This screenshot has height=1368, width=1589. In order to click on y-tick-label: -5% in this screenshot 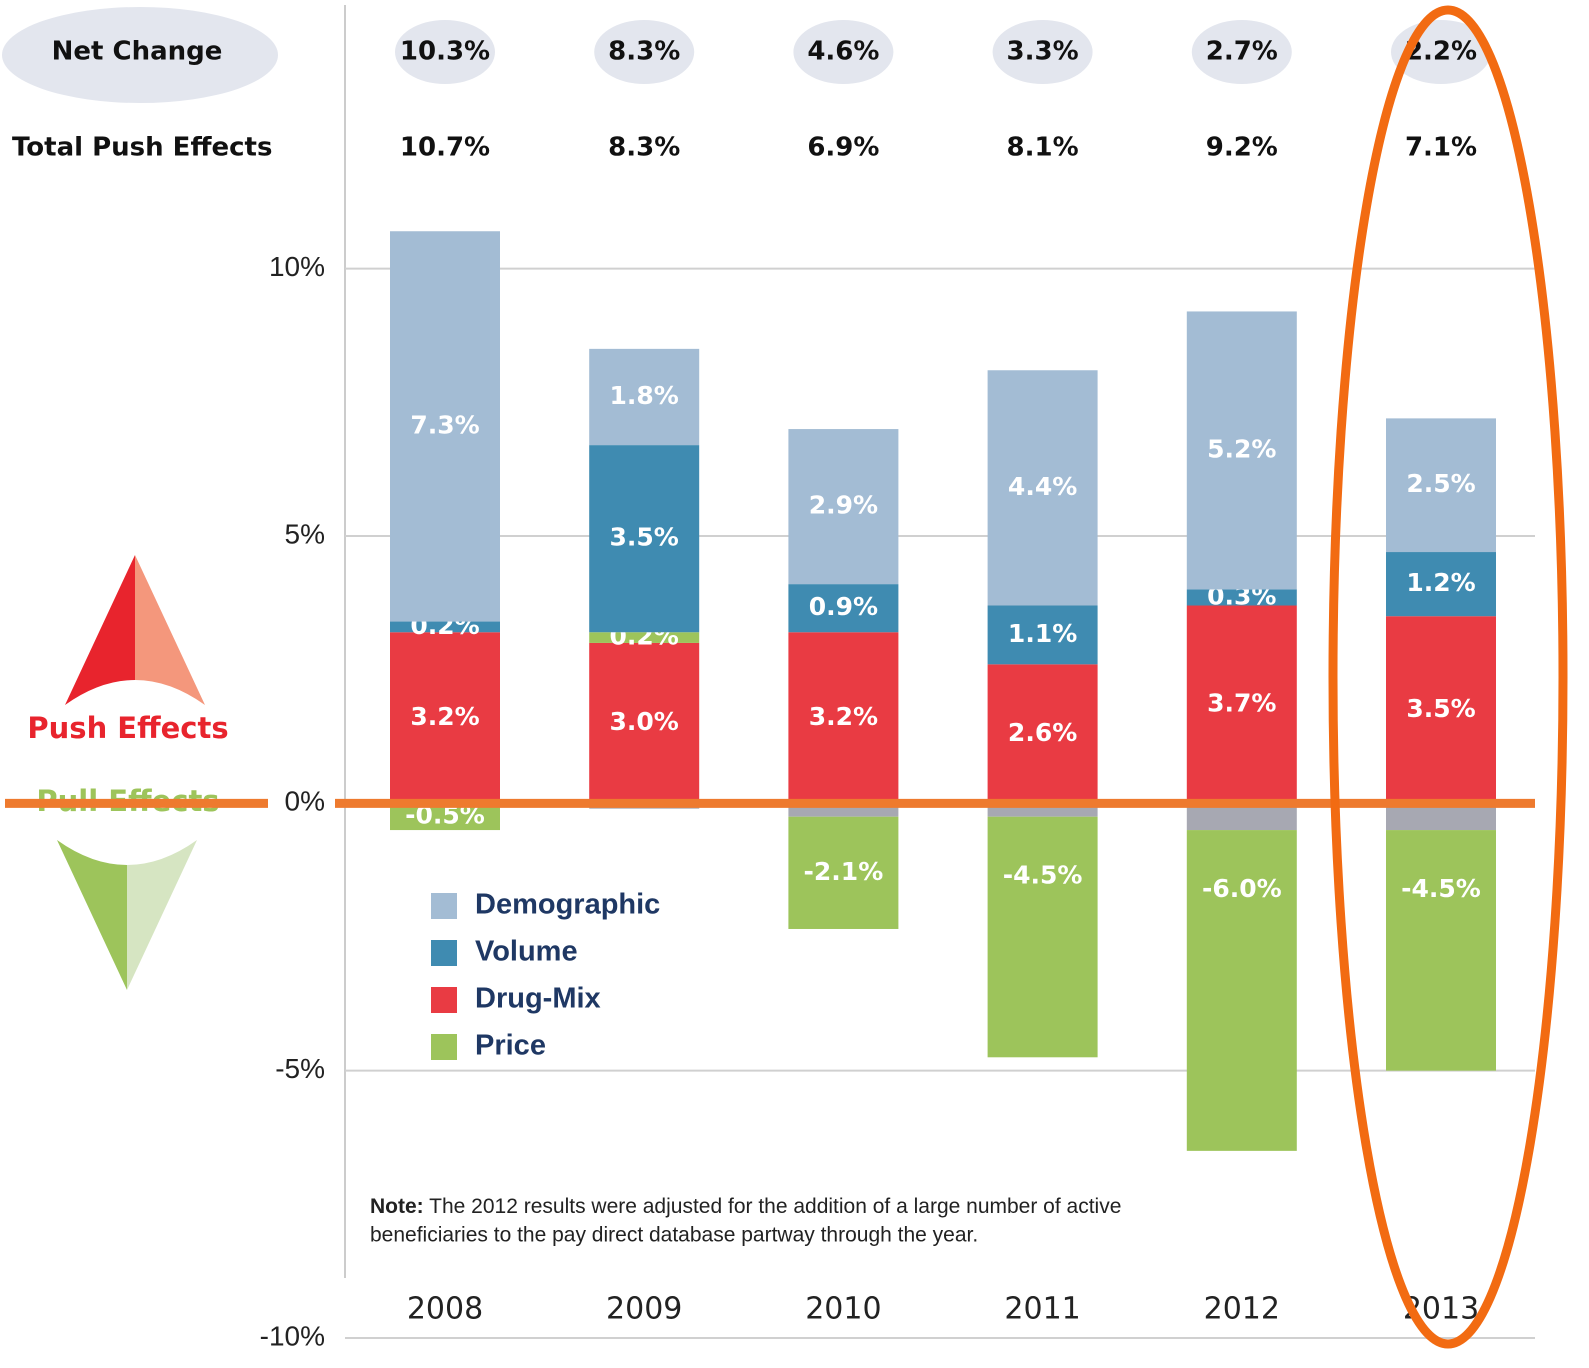, I will do `click(300, 1068)`.